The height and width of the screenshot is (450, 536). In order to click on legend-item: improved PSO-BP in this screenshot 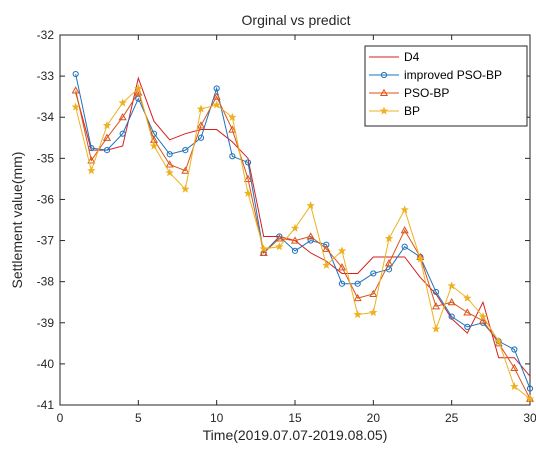, I will do `click(435, 75)`.